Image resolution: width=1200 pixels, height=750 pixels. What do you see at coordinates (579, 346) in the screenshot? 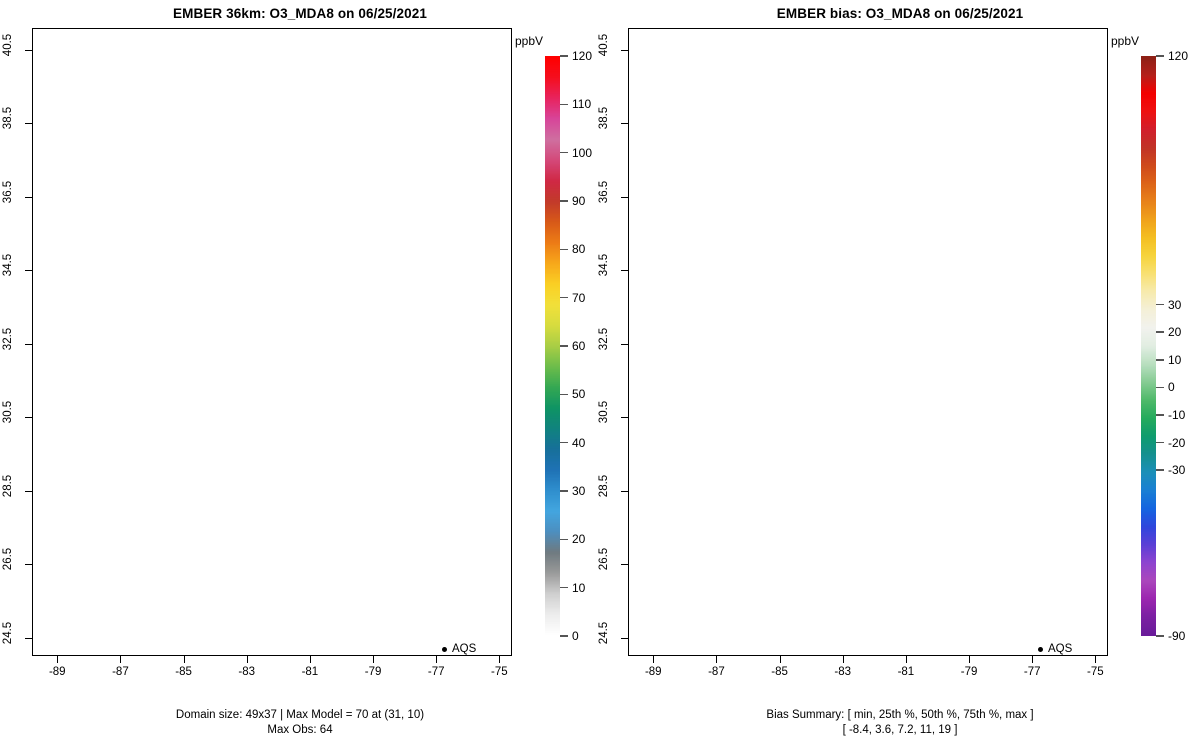
I see `colorbar-tick-label: 60` at bounding box center [579, 346].